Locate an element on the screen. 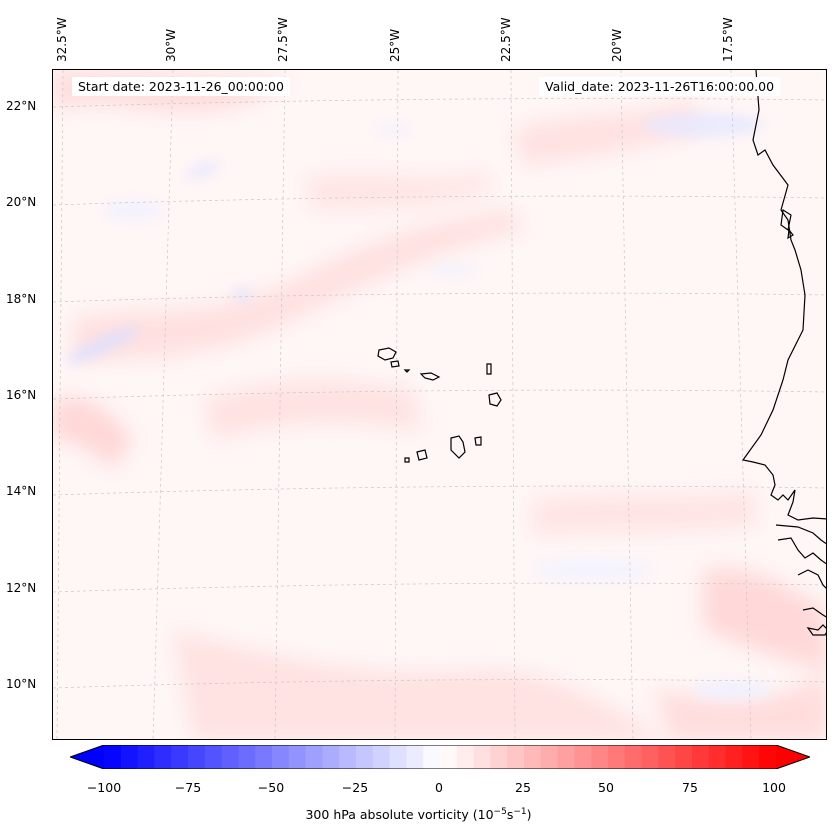  lat-label: 14°N is located at coordinates (21, 491).